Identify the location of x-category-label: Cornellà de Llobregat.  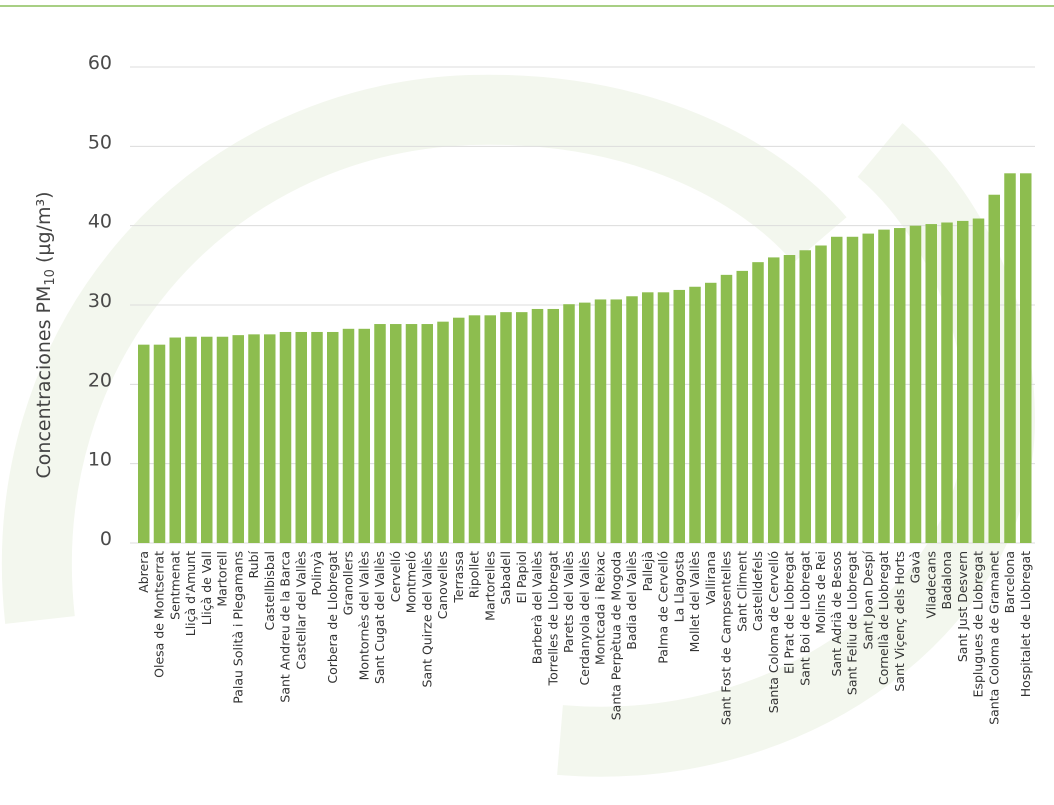
(883, 618).